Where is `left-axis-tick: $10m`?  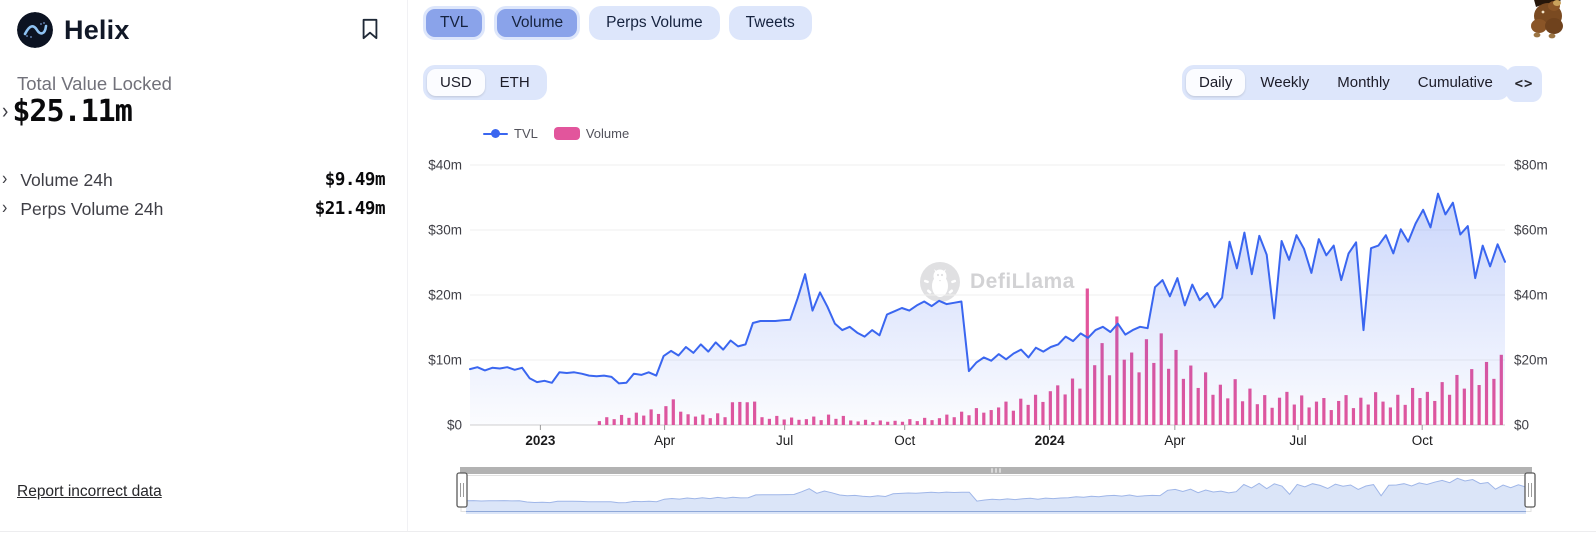
left-axis-tick: $10m is located at coordinates (445, 360).